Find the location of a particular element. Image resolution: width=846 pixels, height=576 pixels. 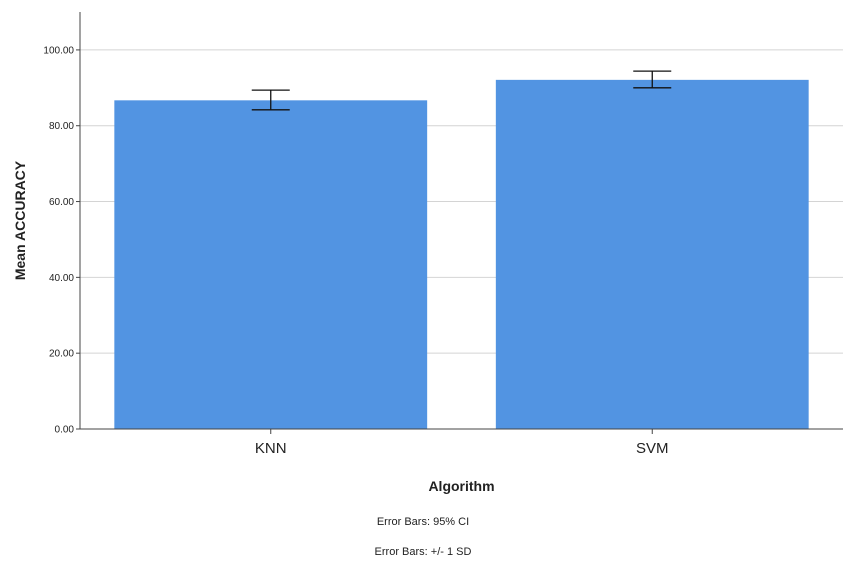

y-tick-label: 0.00 is located at coordinates (65, 430).